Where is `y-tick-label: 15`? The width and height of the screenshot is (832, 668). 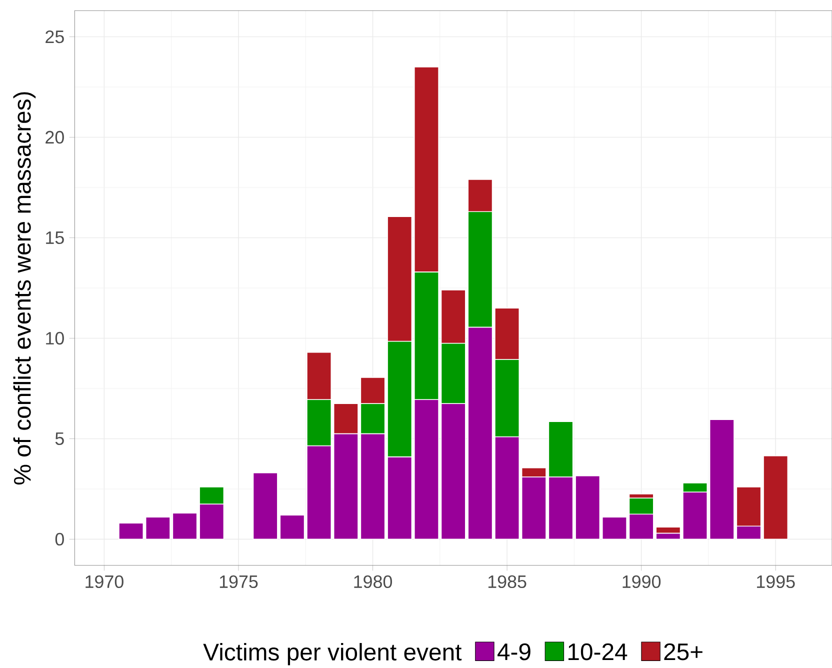 y-tick-label: 15 is located at coordinates (55, 238).